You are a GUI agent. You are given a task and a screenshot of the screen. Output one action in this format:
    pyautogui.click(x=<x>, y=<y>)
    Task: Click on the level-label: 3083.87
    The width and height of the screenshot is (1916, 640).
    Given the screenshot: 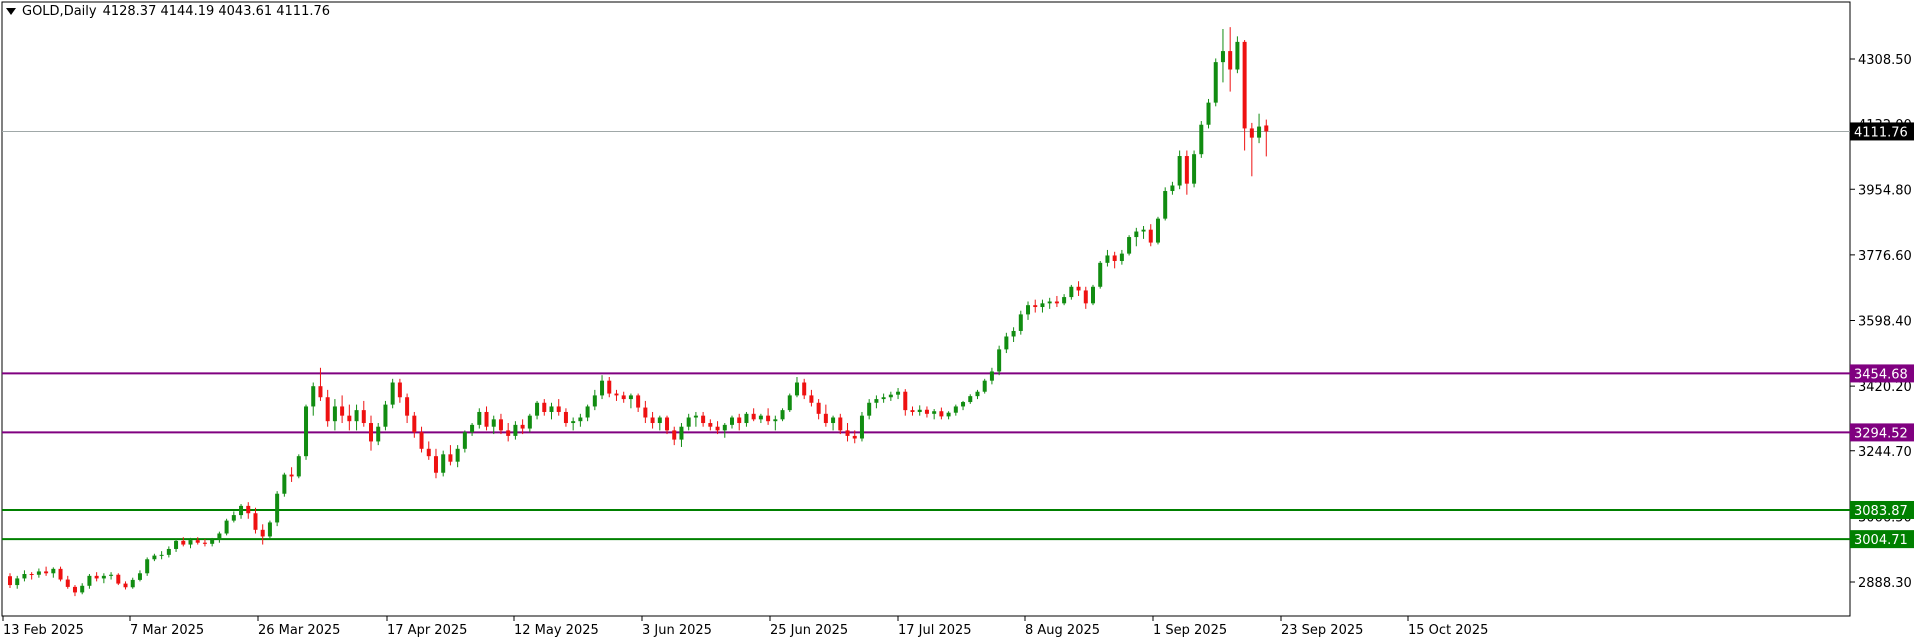 What is the action you would take?
    pyautogui.click(x=1882, y=509)
    